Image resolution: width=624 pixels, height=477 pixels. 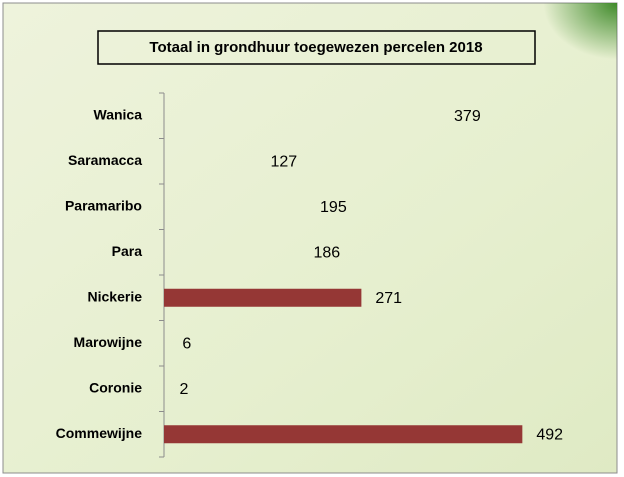 What do you see at coordinates (99, 433) in the screenshot?
I see `y-tick-label: Commewijne` at bounding box center [99, 433].